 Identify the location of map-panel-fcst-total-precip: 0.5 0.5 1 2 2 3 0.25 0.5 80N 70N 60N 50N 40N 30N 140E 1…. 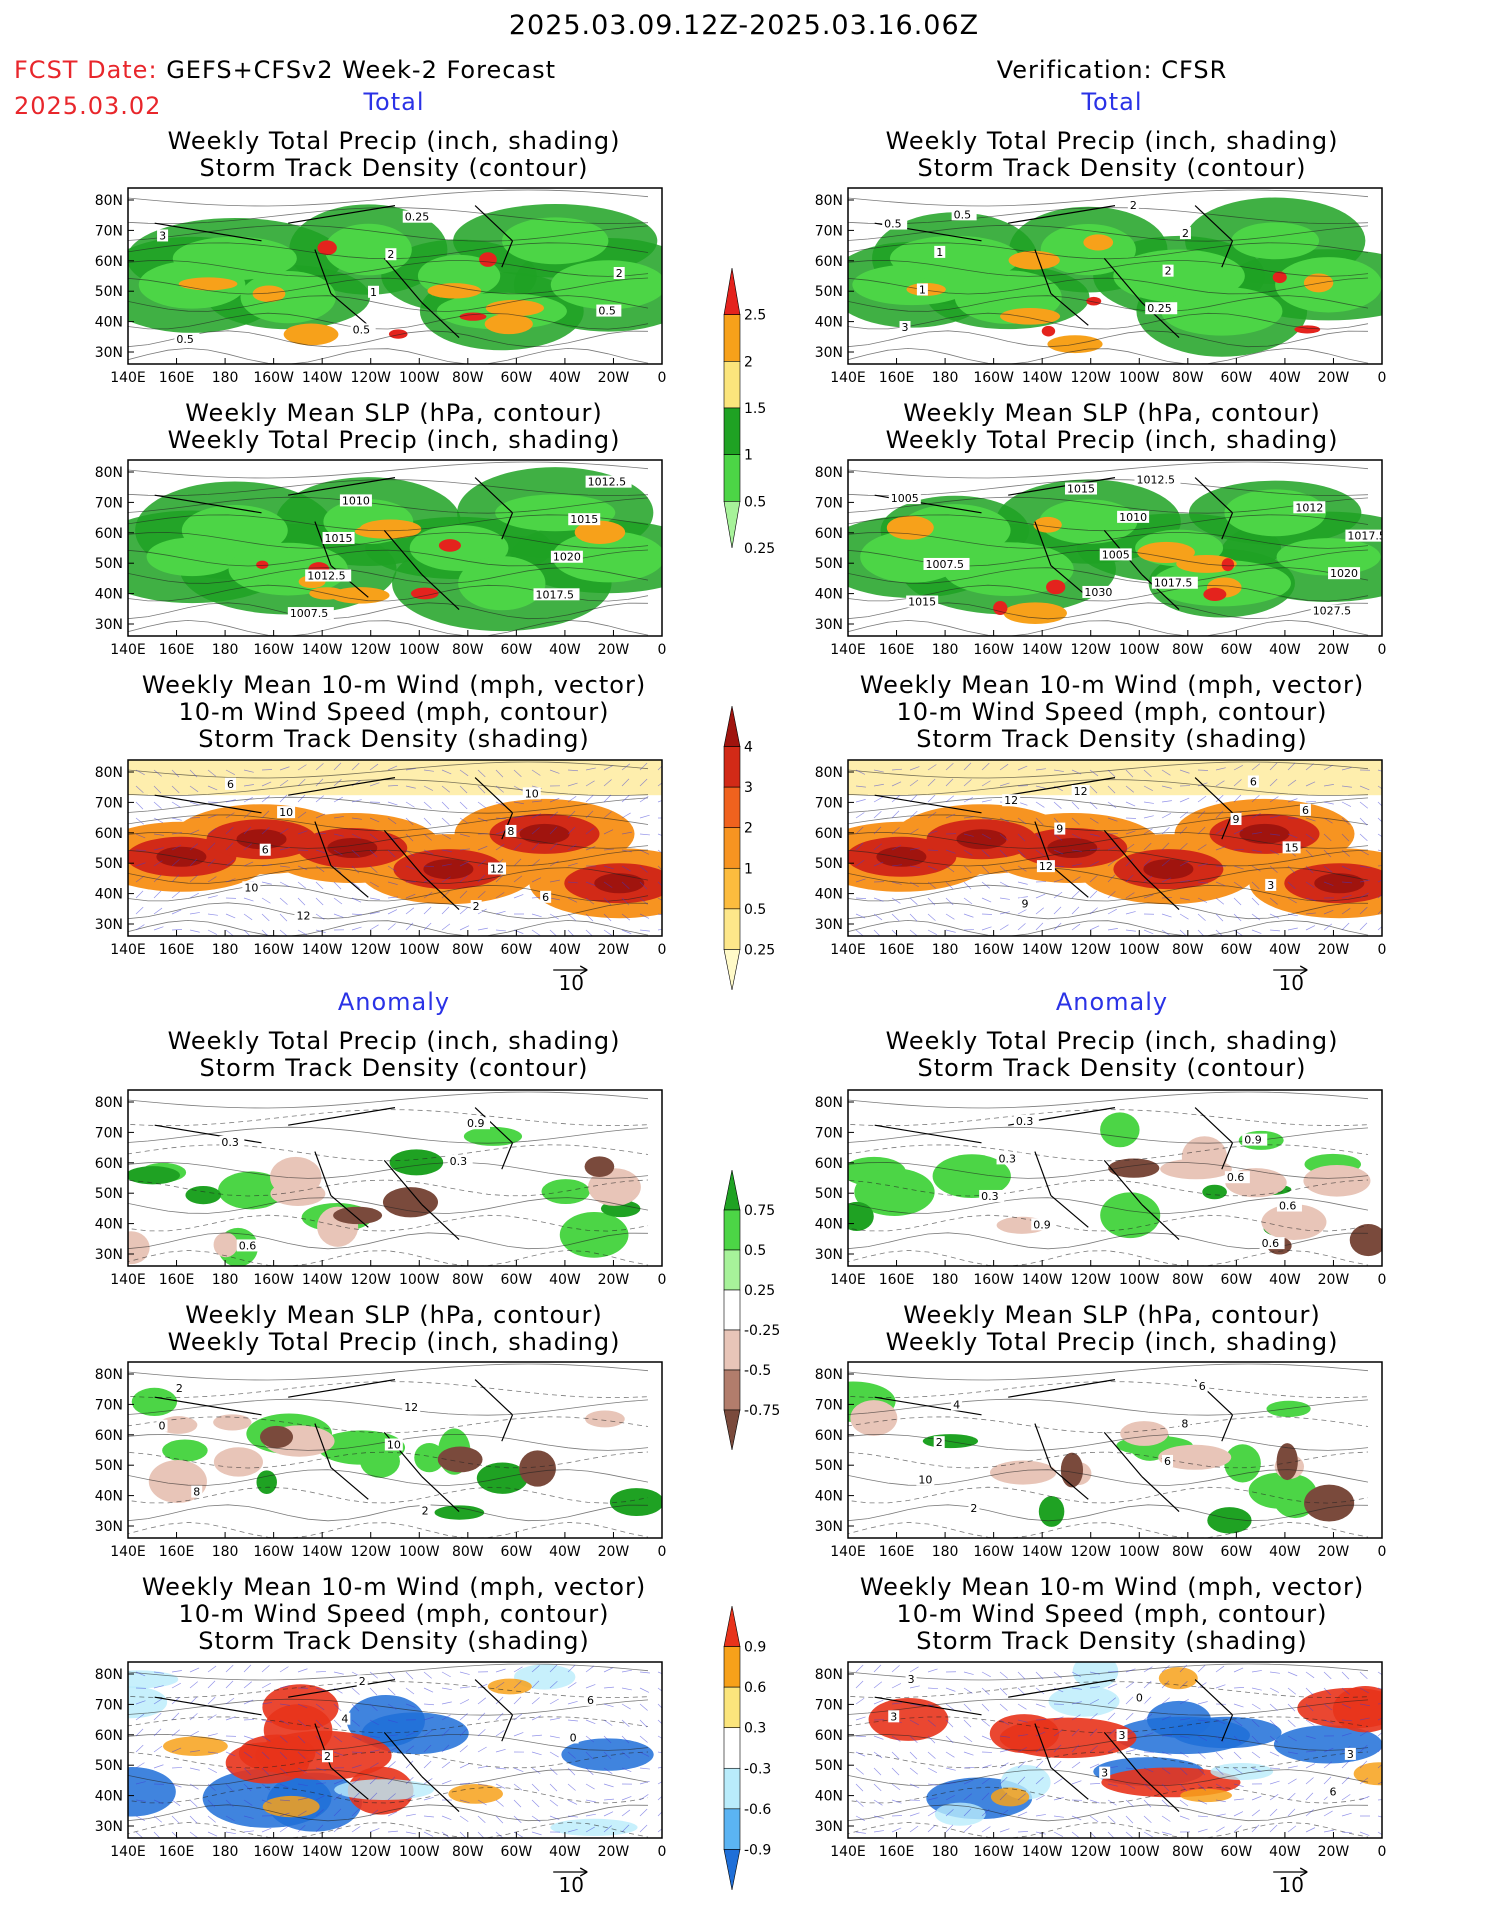
(380, 286).